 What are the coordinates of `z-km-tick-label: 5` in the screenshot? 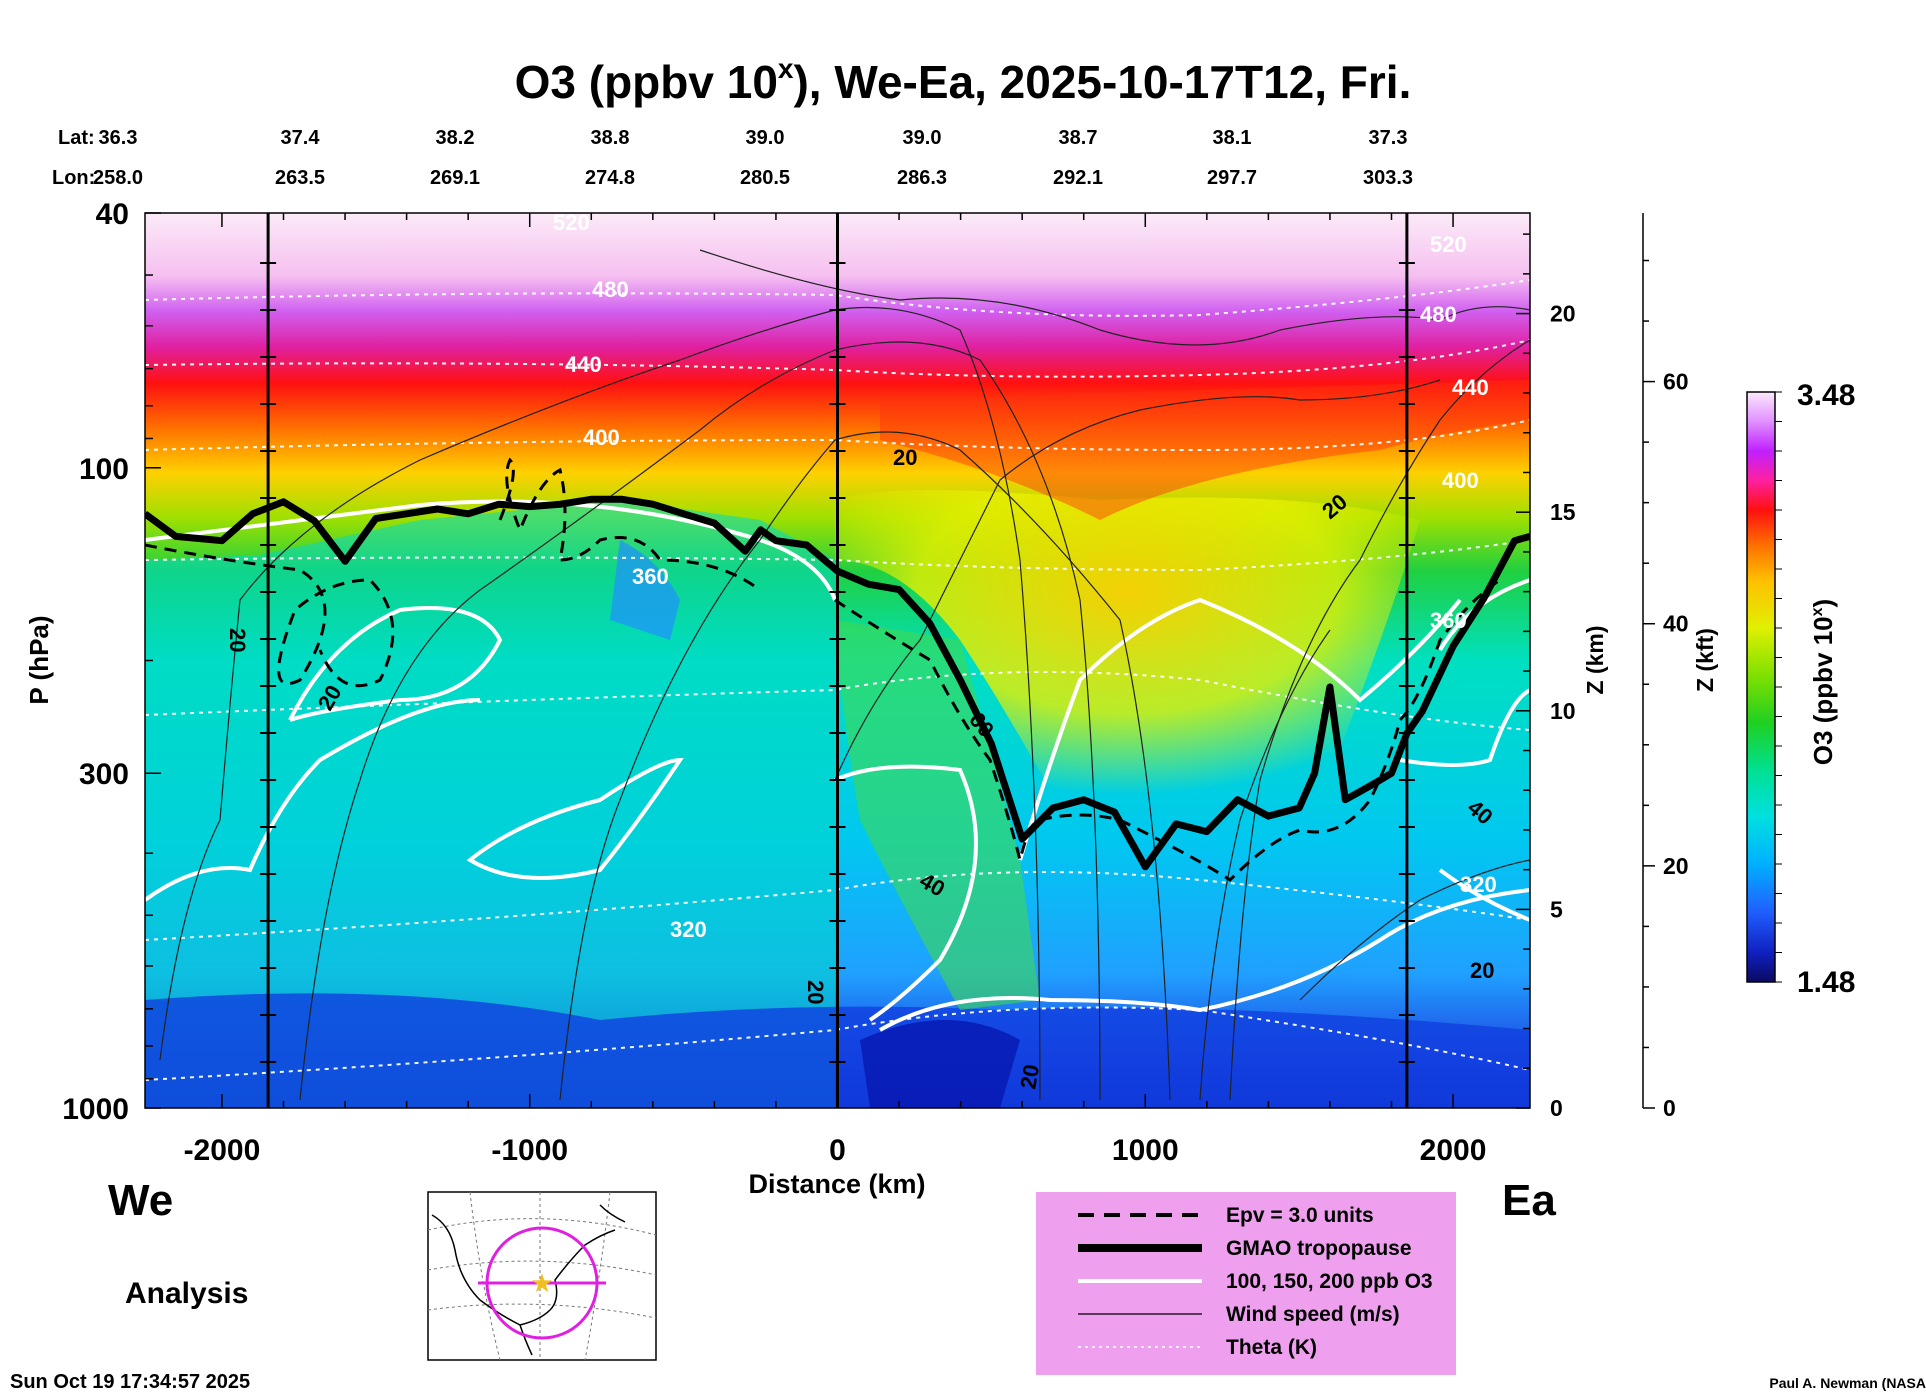 It's located at (1556, 909).